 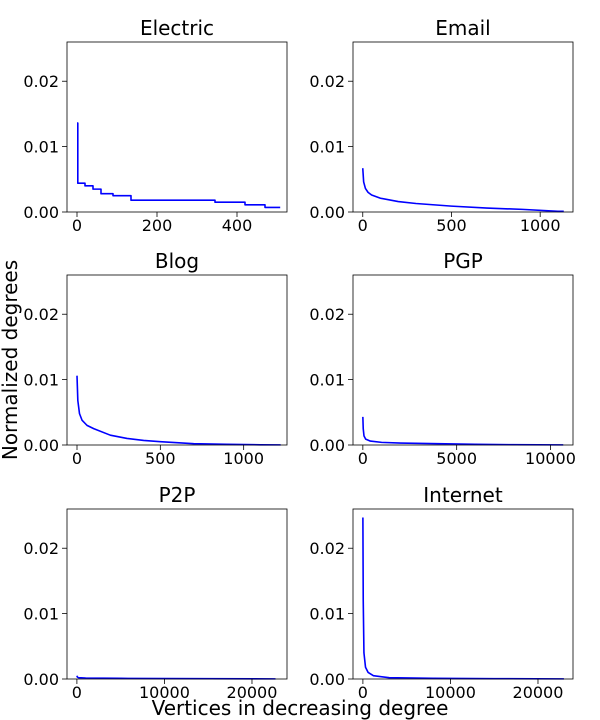 What do you see at coordinates (463, 261) in the screenshot?
I see `subplot-title: PGP` at bounding box center [463, 261].